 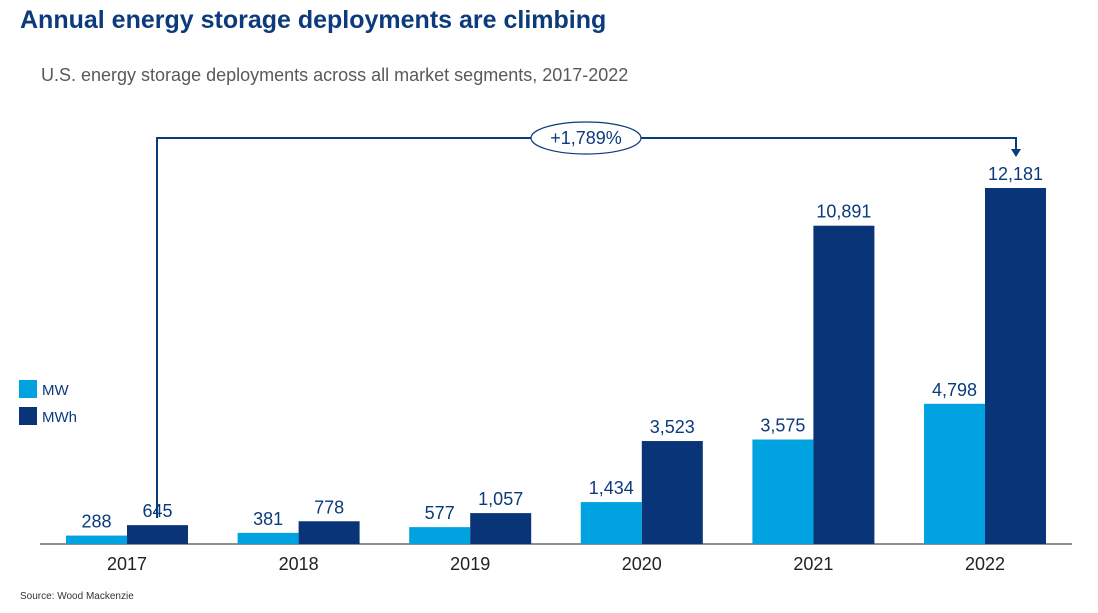 I want to click on bar-mw-2022, so click(x=954, y=473).